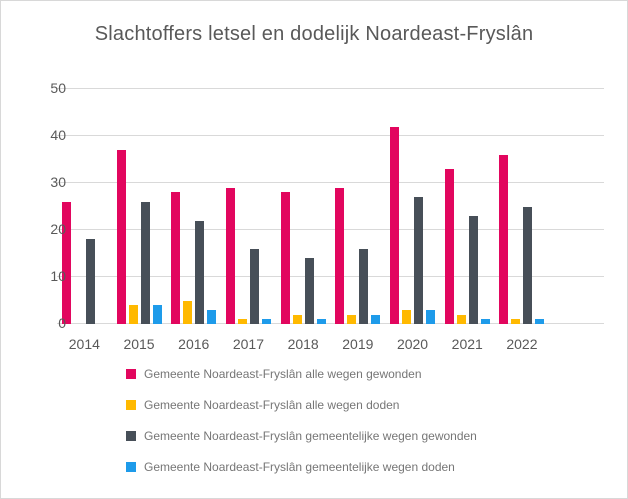 This screenshot has width=628, height=499. What do you see at coordinates (449, 246) in the screenshot?
I see `bar-series1-2021` at bounding box center [449, 246].